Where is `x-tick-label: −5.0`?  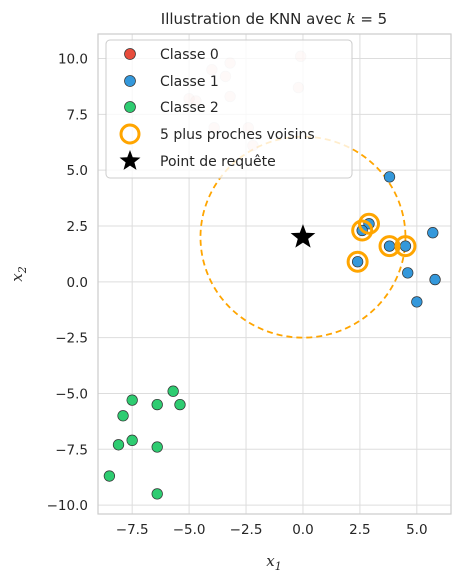
x-tick-label: −5.0 is located at coordinates (189, 530).